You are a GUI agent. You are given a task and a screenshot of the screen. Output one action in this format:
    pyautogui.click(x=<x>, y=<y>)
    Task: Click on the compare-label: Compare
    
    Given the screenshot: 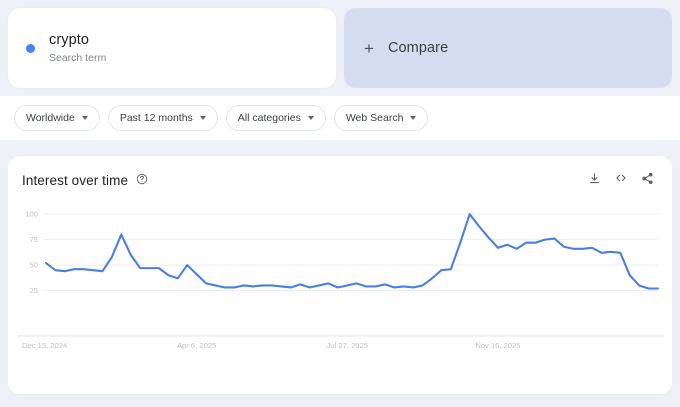 What is the action you would take?
    pyautogui.click(x=418, y=48)
    